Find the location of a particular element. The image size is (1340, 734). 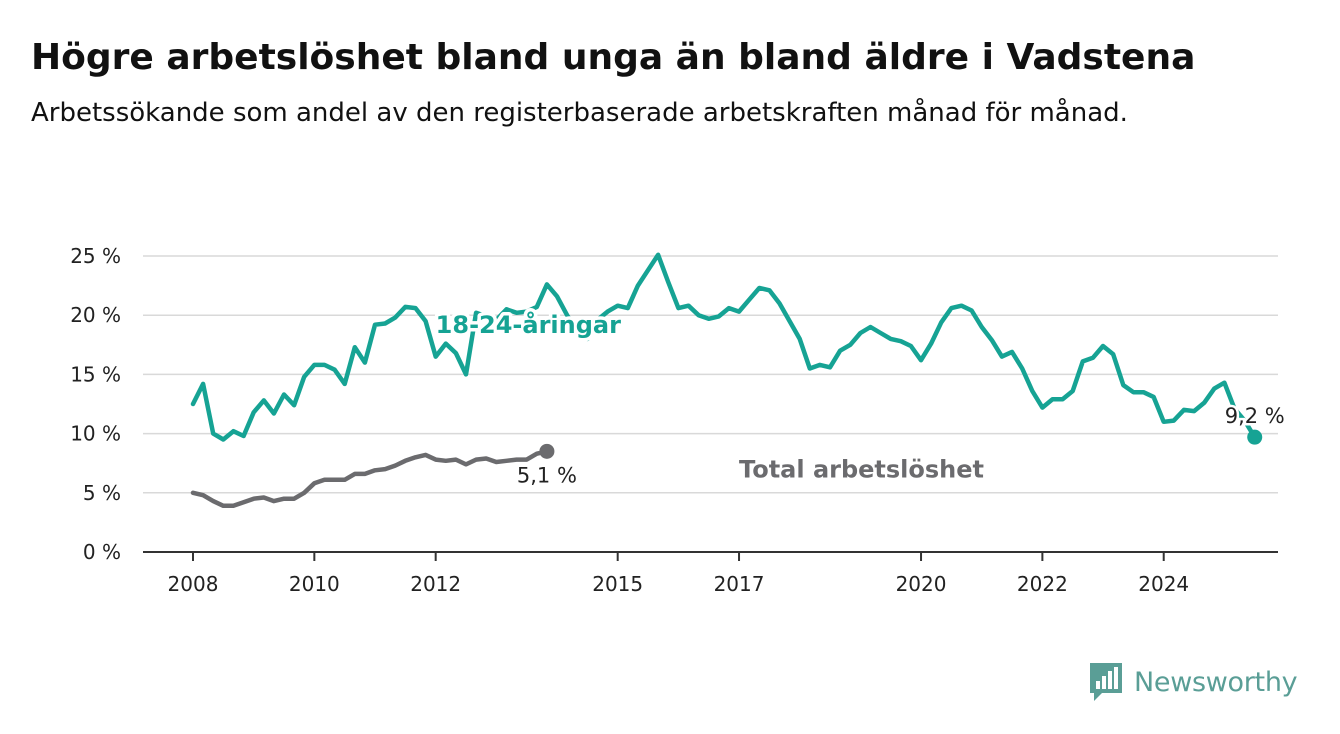

series-label-total: Total arbetslöshet is located at coordinates (861, 469).